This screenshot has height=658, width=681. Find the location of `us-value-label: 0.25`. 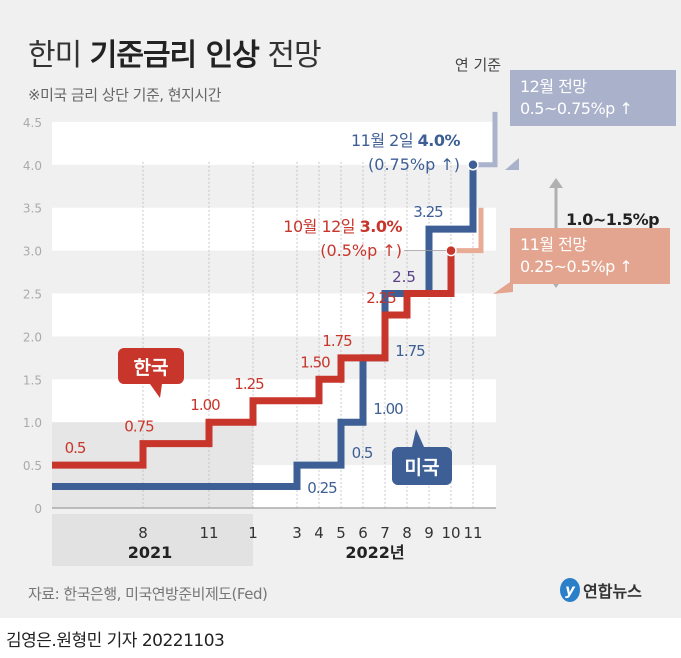

us-value-label: 0.25 is located at coordinates (322, 488).